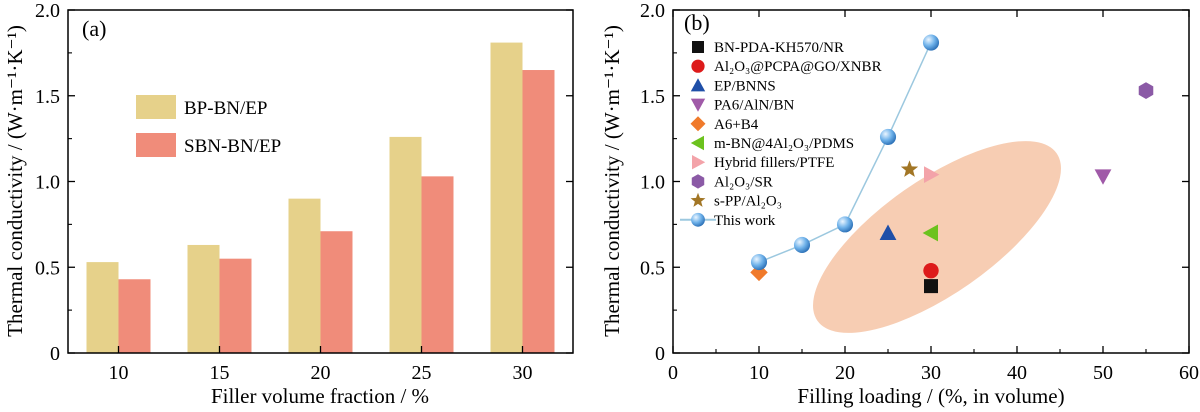 The width and height of the screenshot is (1200, 412). Describe the element at coordinates (698, 85) in the screenshot. I see `legend-marker-ep-bnns` at that location.